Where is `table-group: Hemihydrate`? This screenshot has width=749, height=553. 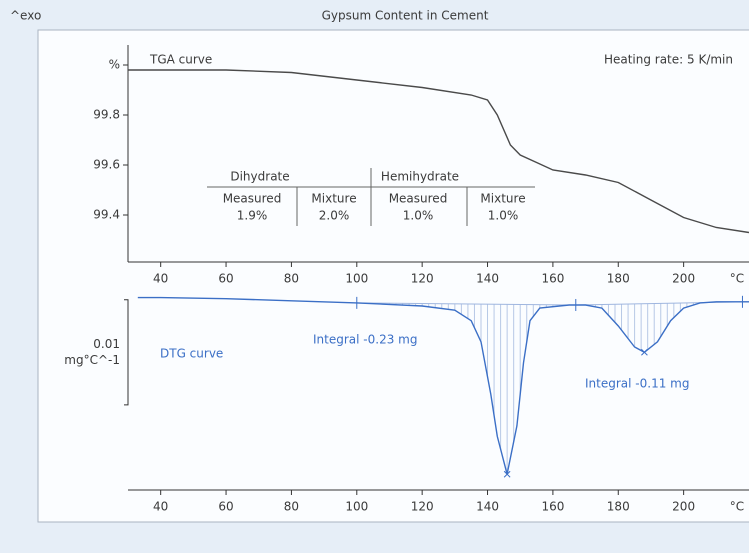 table-group: Hemihydrate is located at coordinates (420, 177).